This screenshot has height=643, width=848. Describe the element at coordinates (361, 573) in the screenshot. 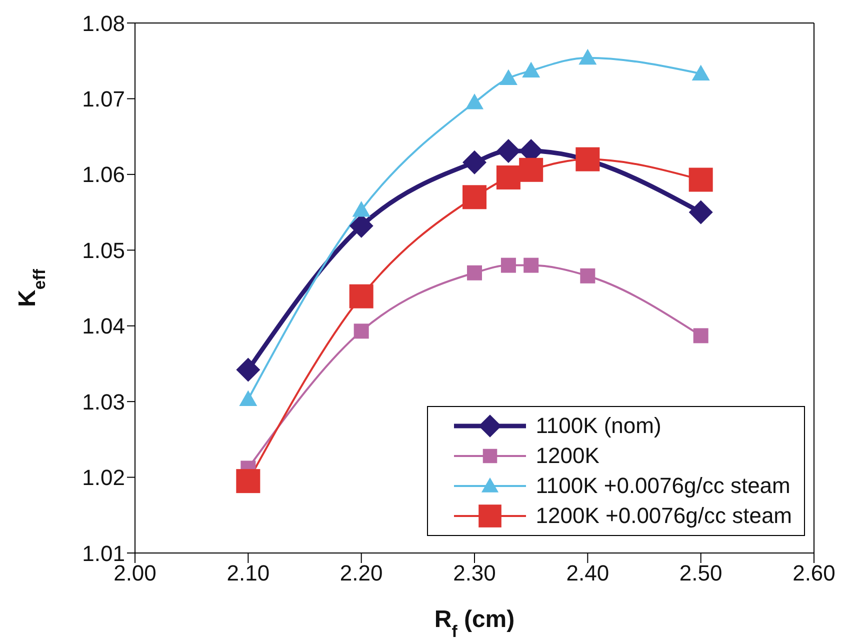

I see `x-tick-label: 2.20` at that location.